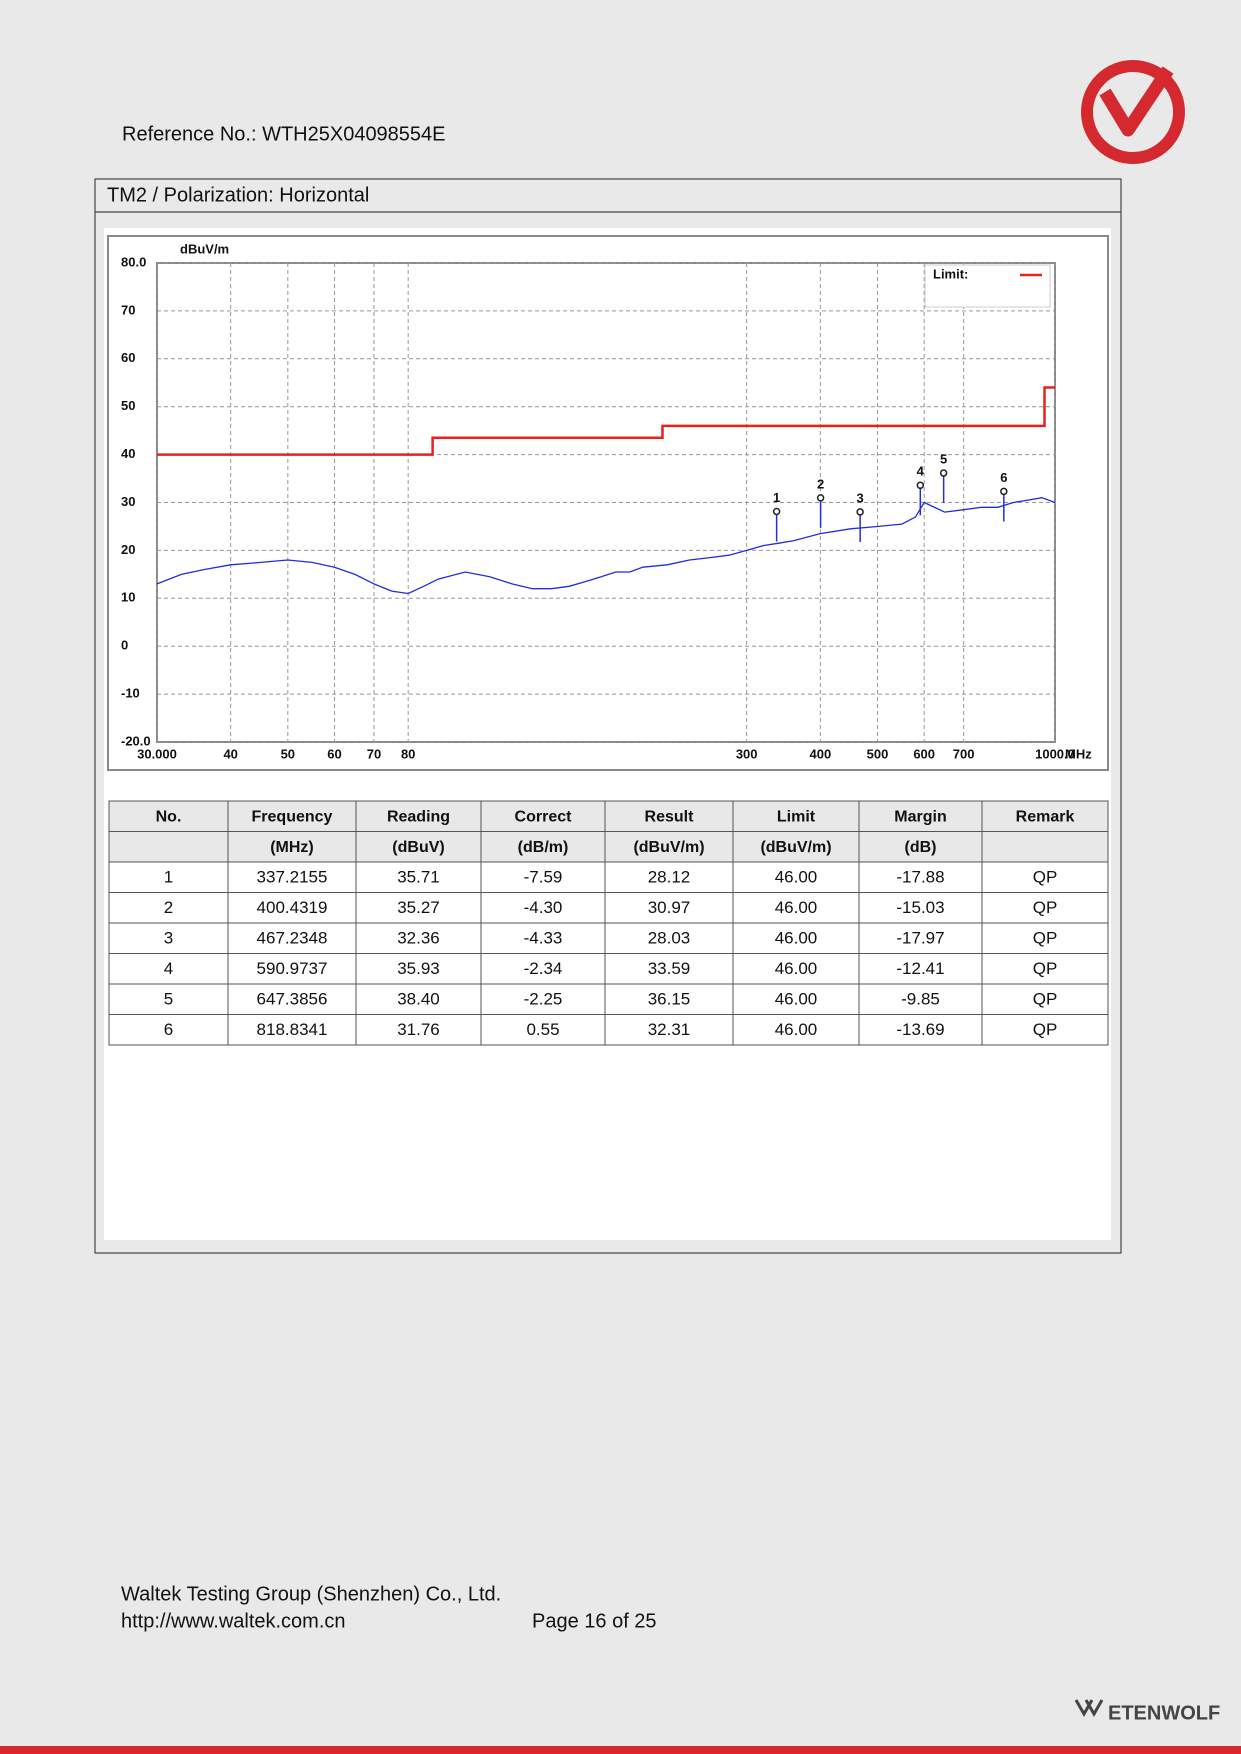  What do you see at coordinates (408, 753) in the screenshot?
I see `x-tick-label: 80` at bounding box center [408, 753].